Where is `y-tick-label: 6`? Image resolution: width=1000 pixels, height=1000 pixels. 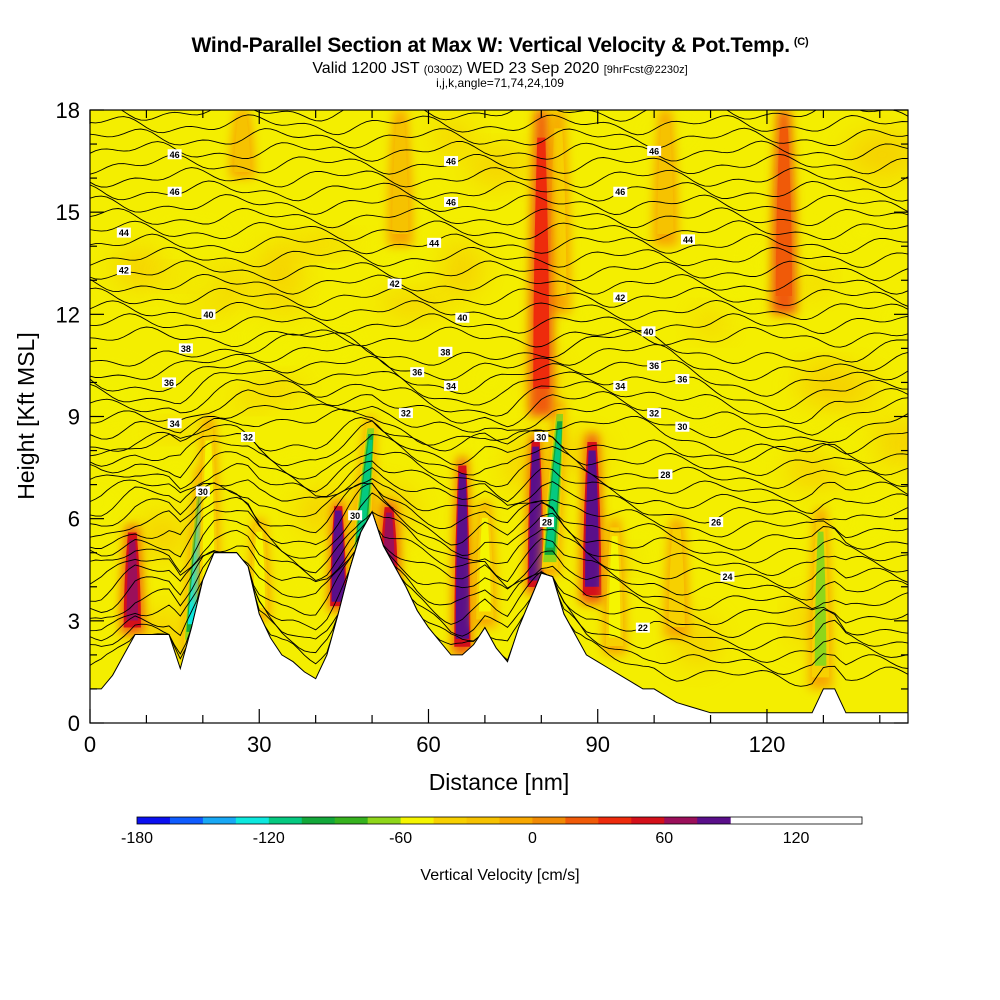
y-tick-label: 6 is located at coordinates (74, 519).